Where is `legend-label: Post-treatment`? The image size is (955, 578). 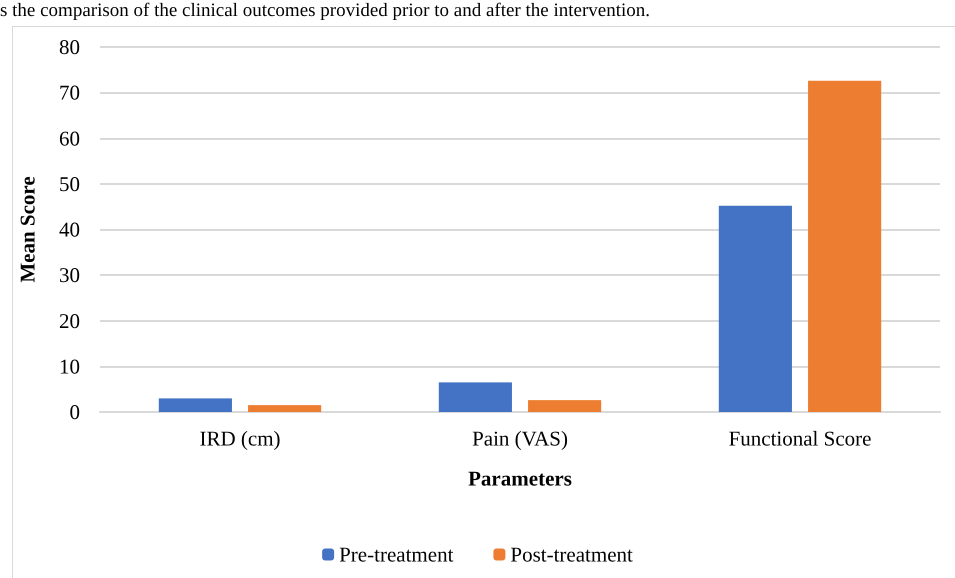 legend-label: Post-treatment is located at coordinates (572, 554).